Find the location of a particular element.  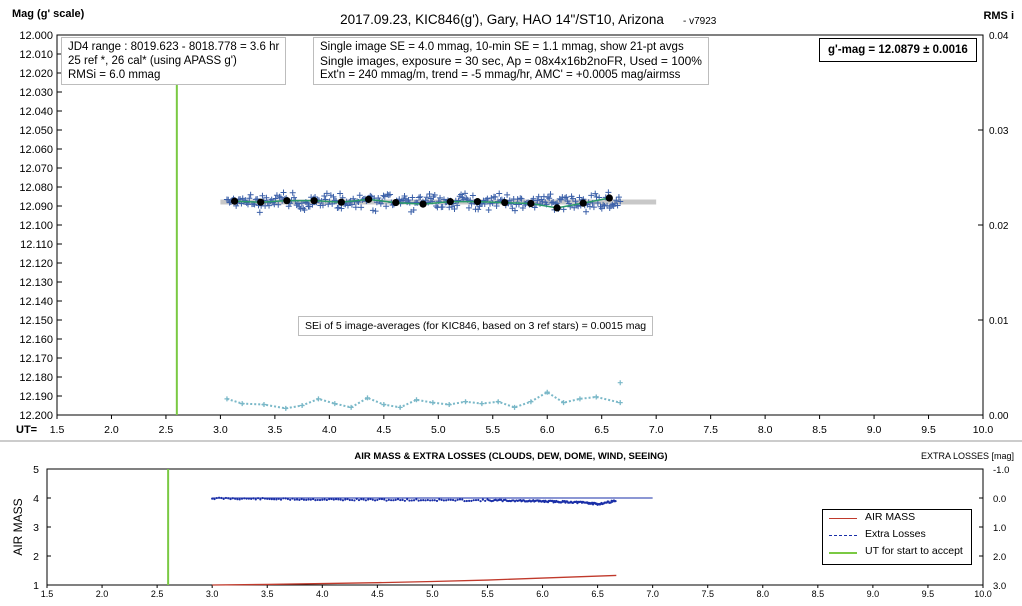

y-tick-label: 12.150 is located at coordinates (36, 321).